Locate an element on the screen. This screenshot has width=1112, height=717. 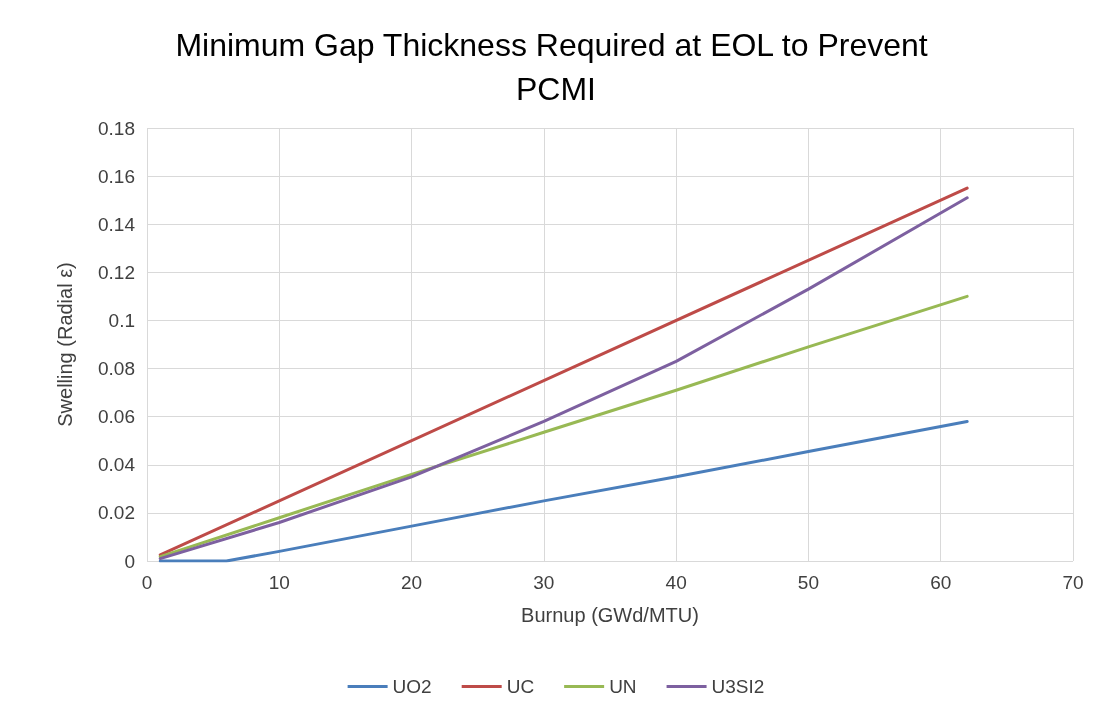
y-tick-label: 0.16 is located at coordinates (116, 176).